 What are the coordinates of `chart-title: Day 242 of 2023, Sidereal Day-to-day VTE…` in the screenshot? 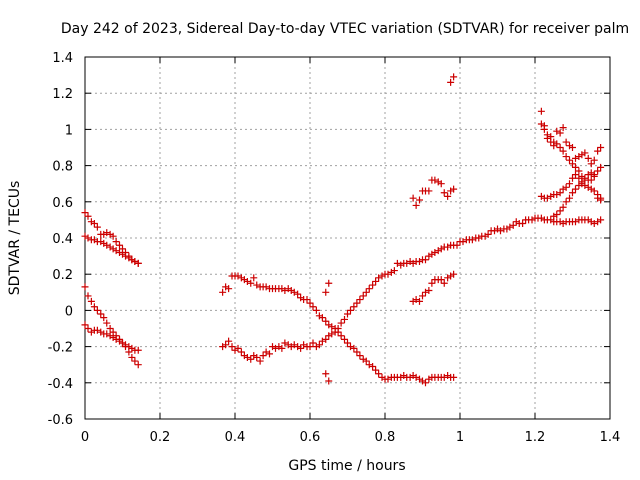 It's located at (345, 29).